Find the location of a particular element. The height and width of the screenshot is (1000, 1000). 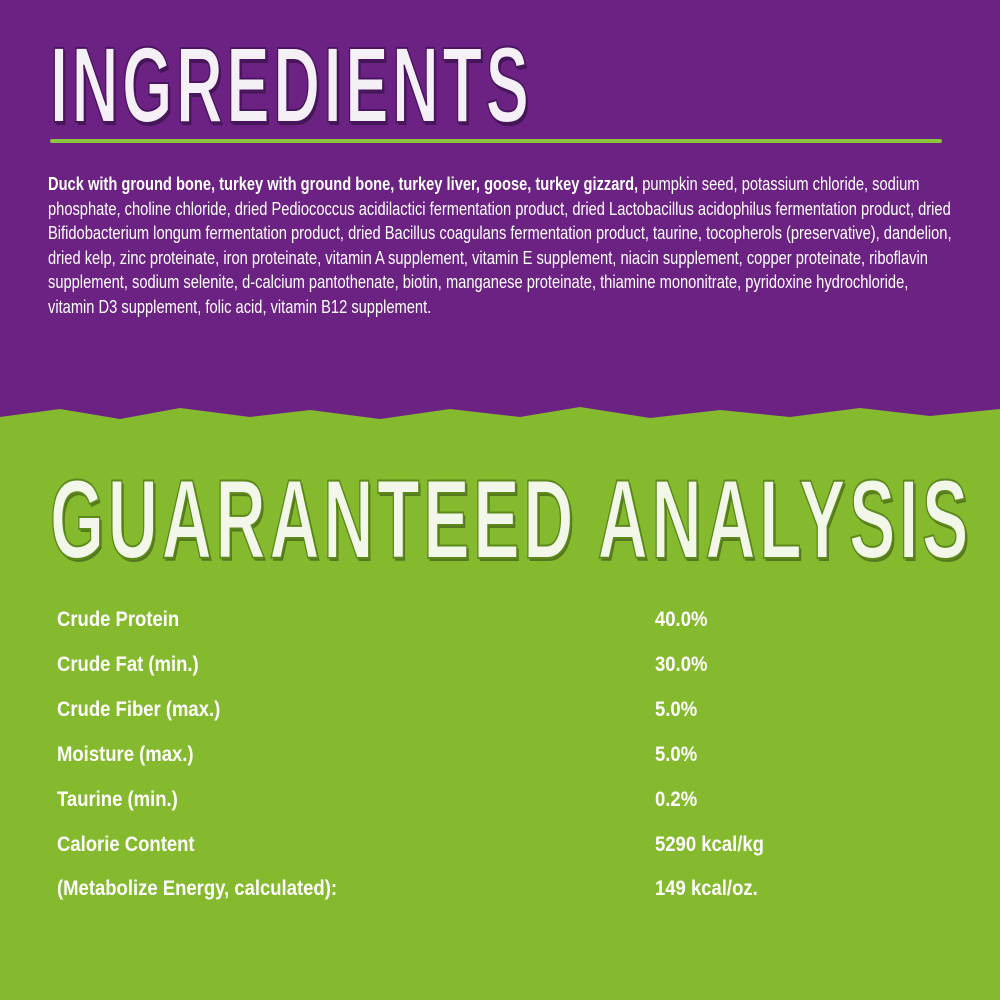

analysis-row: Crude Fat (min.) 30.0% is located at coordinates (457, 668).